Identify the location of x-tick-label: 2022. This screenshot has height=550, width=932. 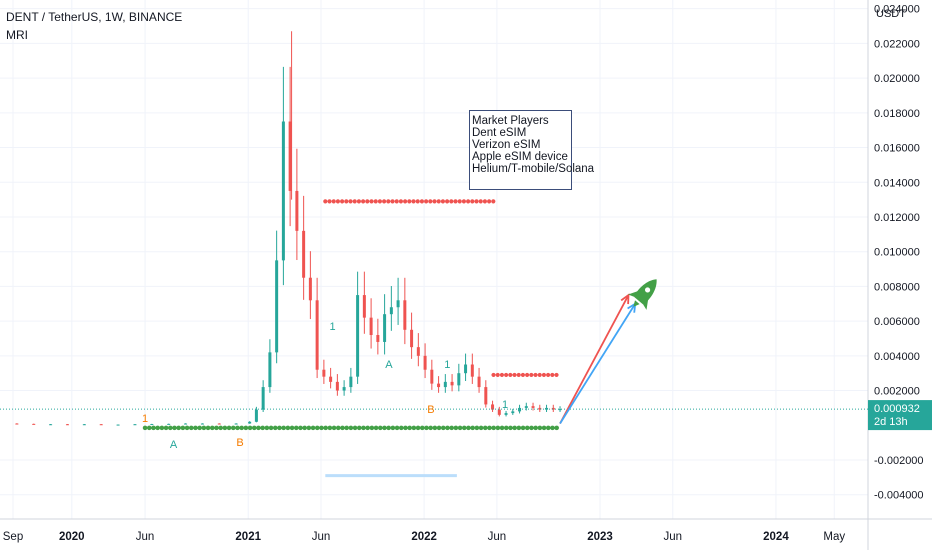
(424, 537).